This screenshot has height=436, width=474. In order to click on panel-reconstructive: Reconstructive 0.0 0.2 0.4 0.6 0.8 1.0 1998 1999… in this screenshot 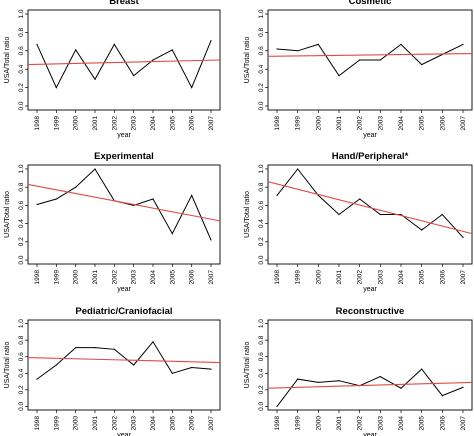, I will do `click(358, 371)`.